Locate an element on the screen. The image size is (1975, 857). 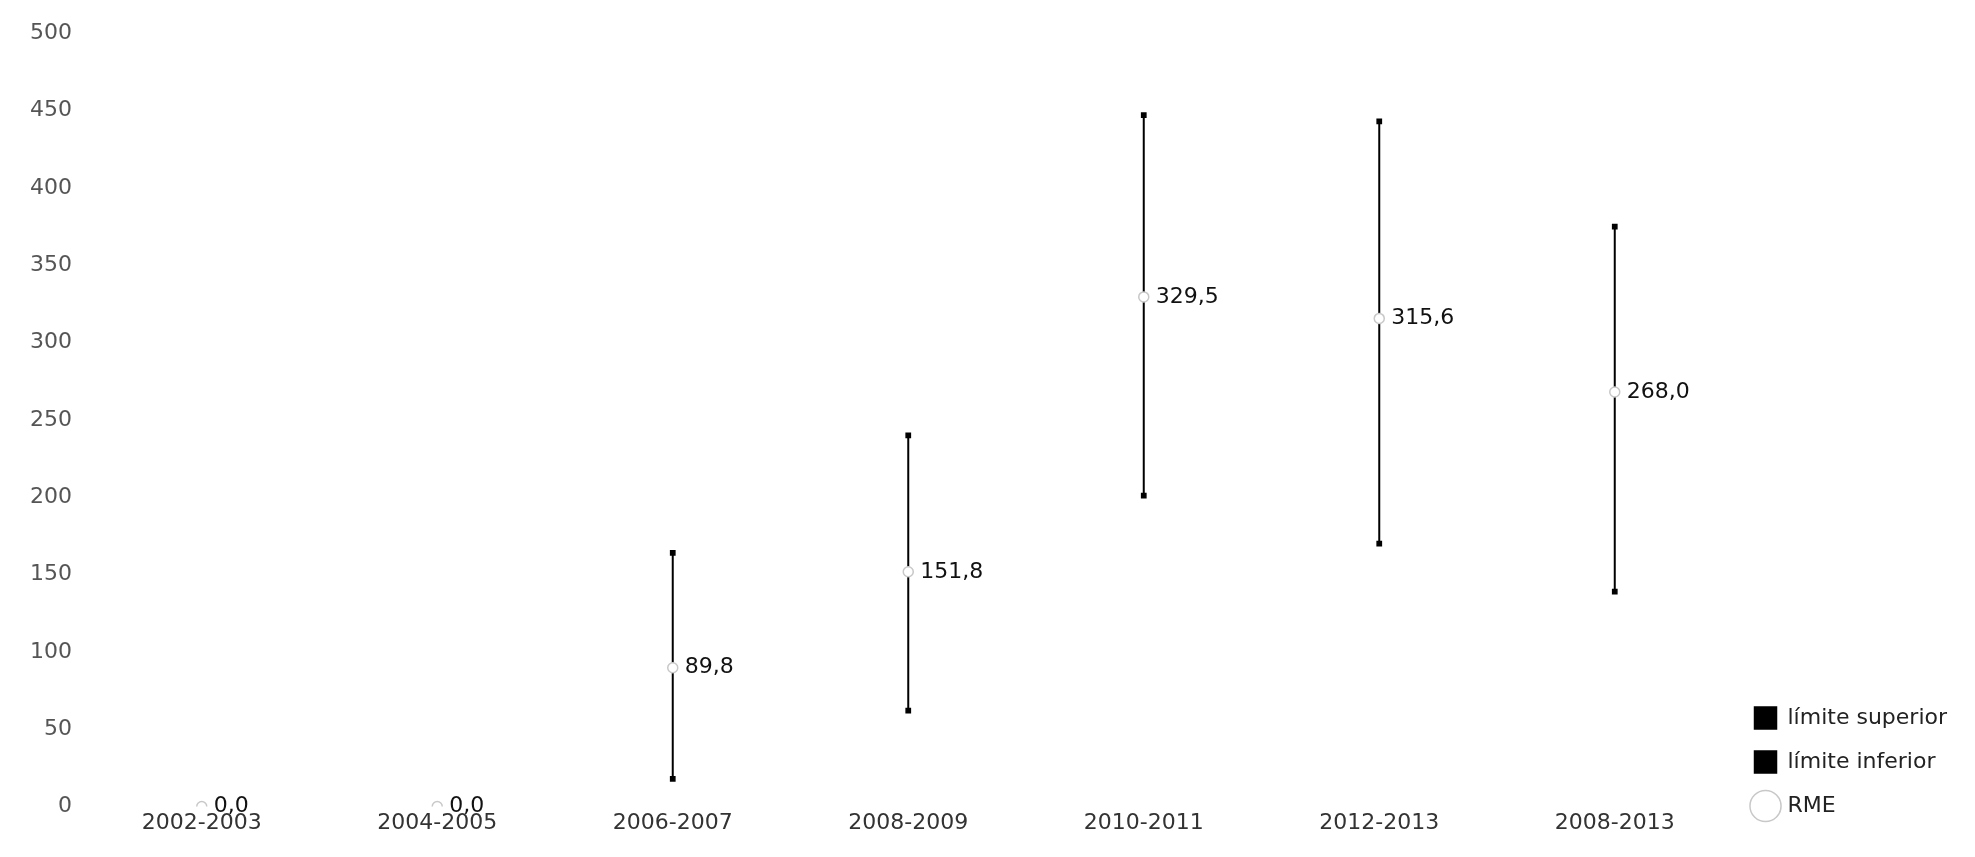
x-tick-label: 2012-2013 is located at coordinates (1379, 821).